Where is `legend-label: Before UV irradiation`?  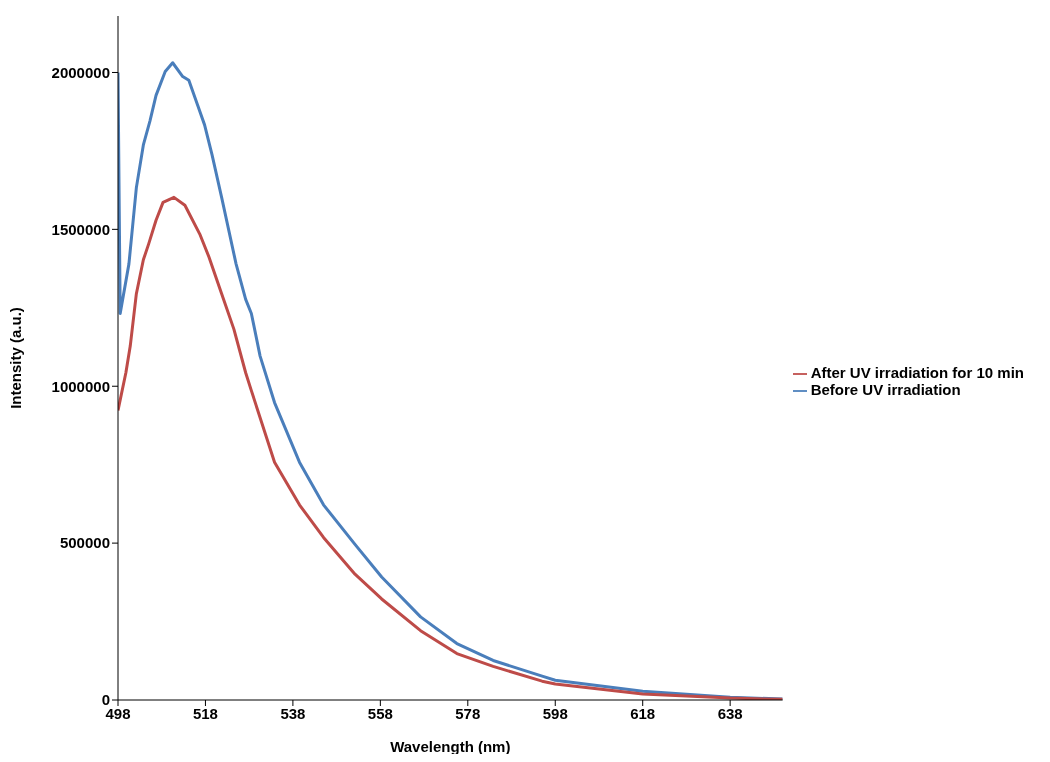
legend-label: Before UV irradiation is located at coordinates (885, 389).